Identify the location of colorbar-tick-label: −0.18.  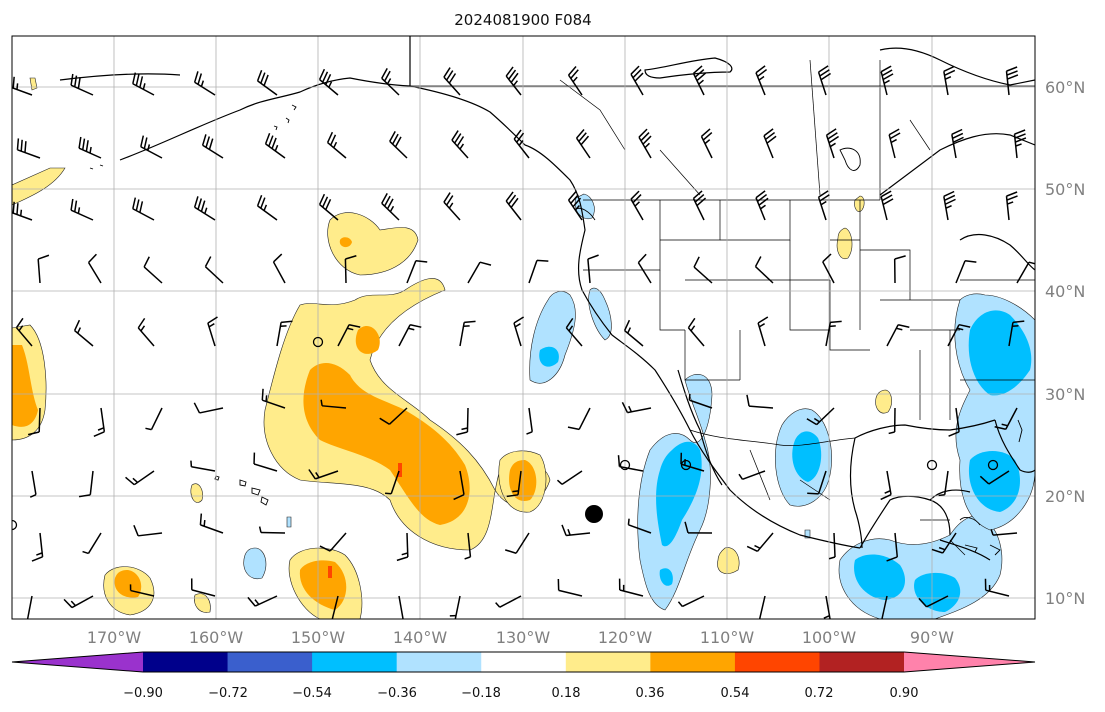
(481, 693).